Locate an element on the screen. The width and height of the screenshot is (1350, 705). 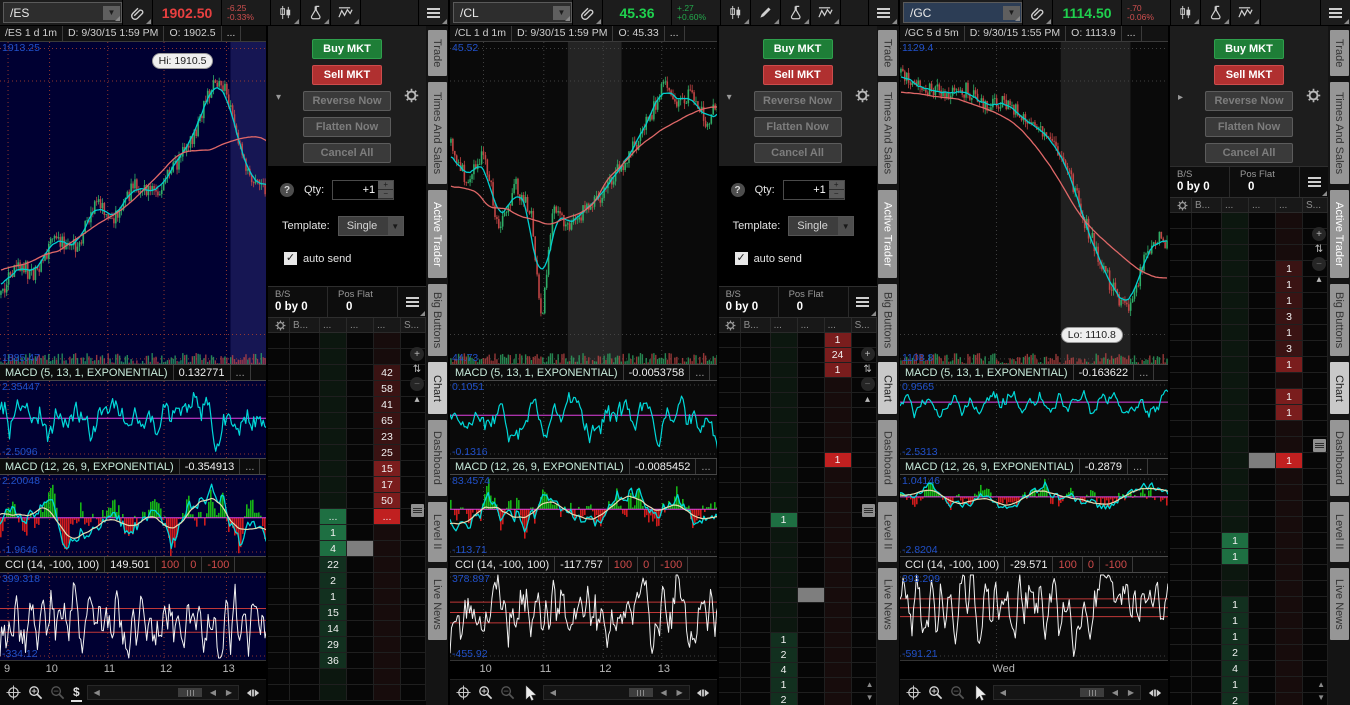
zoom-in-icon is located at coordinates (35, 692).